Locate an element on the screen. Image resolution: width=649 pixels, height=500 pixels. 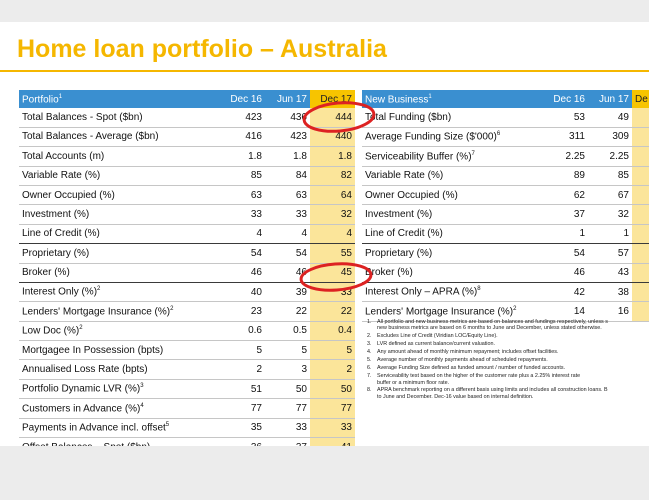
new_business-value: 53 is located at coordinates (565, 118).